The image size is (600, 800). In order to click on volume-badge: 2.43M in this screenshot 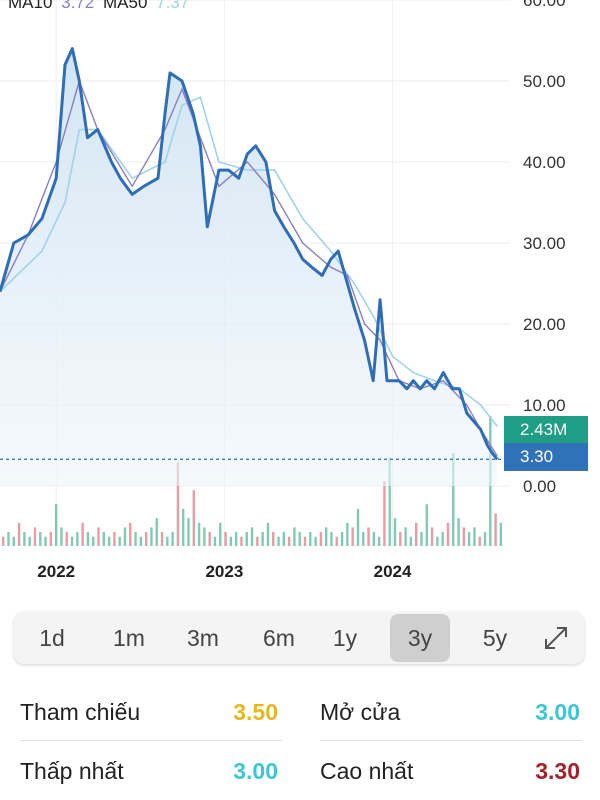, I will do `click(546, 430)`.